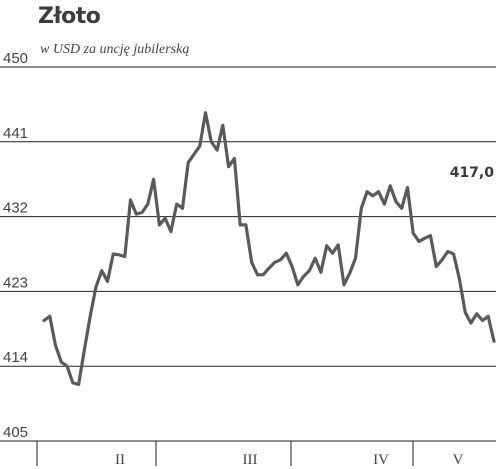  What do you see at coordinates (15, 133) in the screenshot?
I see `y-tick-label: 441` at bounding box center [15, 133].